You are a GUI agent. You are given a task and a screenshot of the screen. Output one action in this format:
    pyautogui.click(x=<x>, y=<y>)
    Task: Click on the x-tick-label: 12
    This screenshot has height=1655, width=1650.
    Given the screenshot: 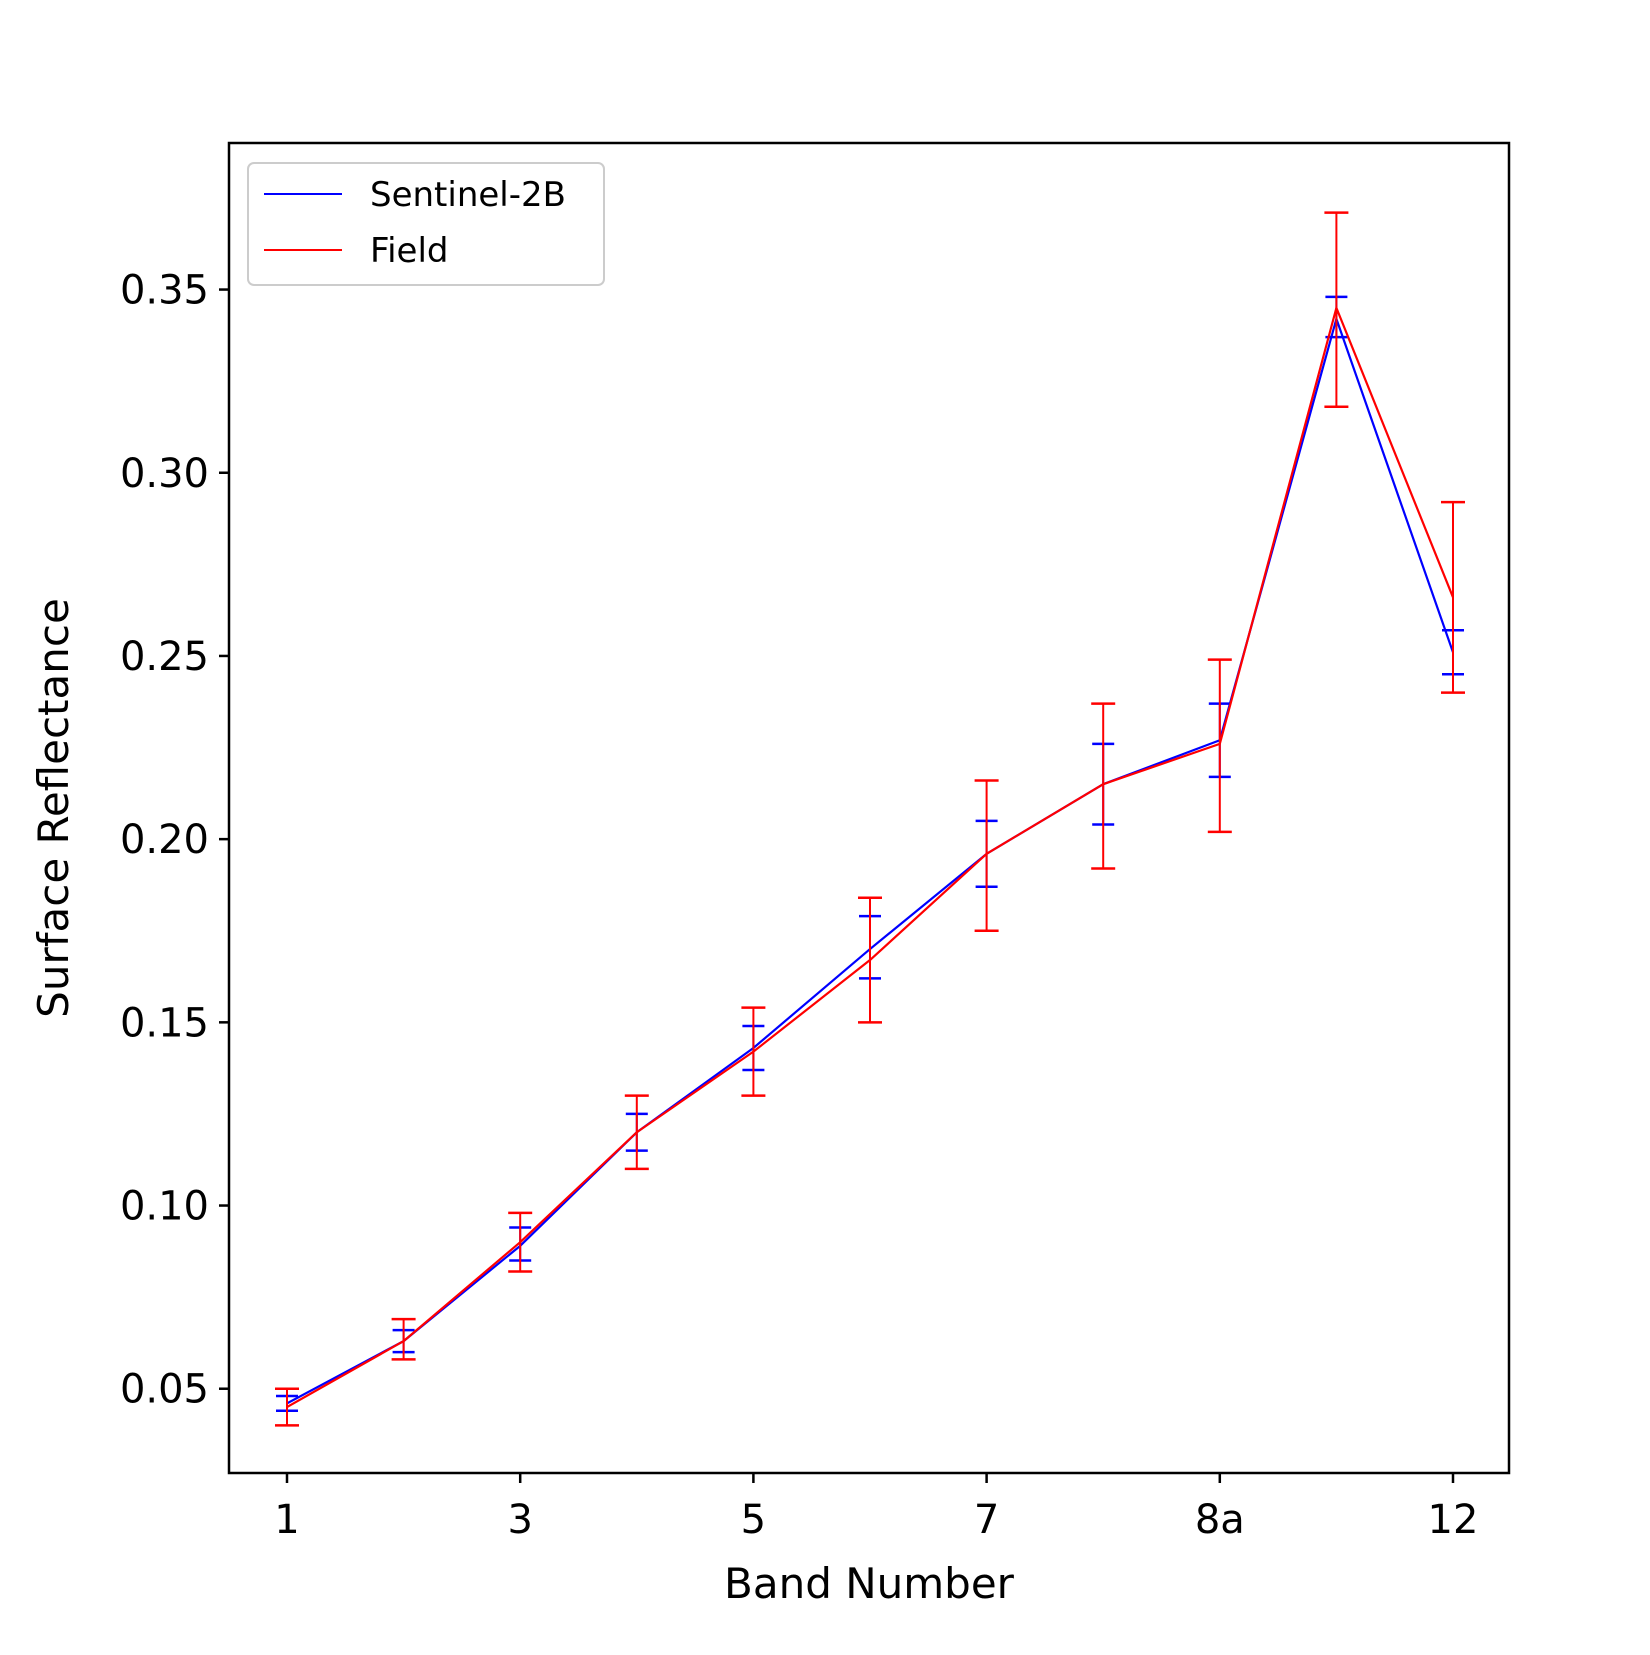 What is the action you would take?
    pyautogui.click(x=1453, y=1520)
    